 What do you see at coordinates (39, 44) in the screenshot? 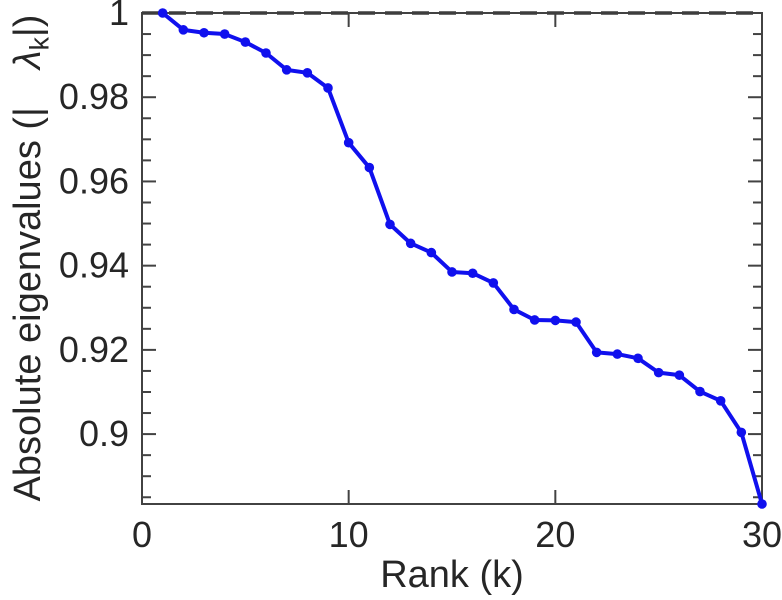
I see `lambda-subscript: k` at bounding box center [39, 44].